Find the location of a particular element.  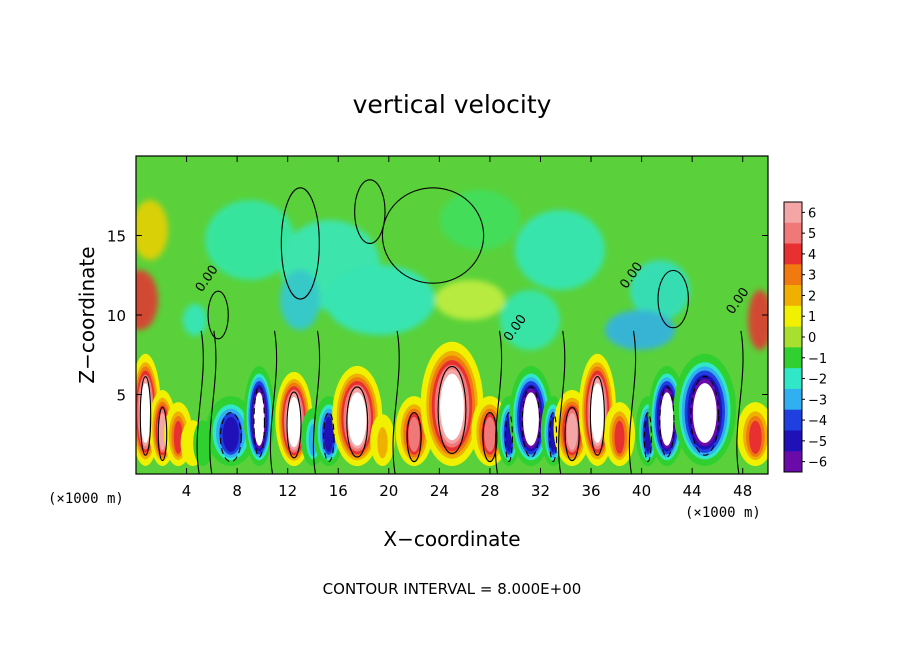

y-tick-label-1: 10 is located at coordinates (116, 316).